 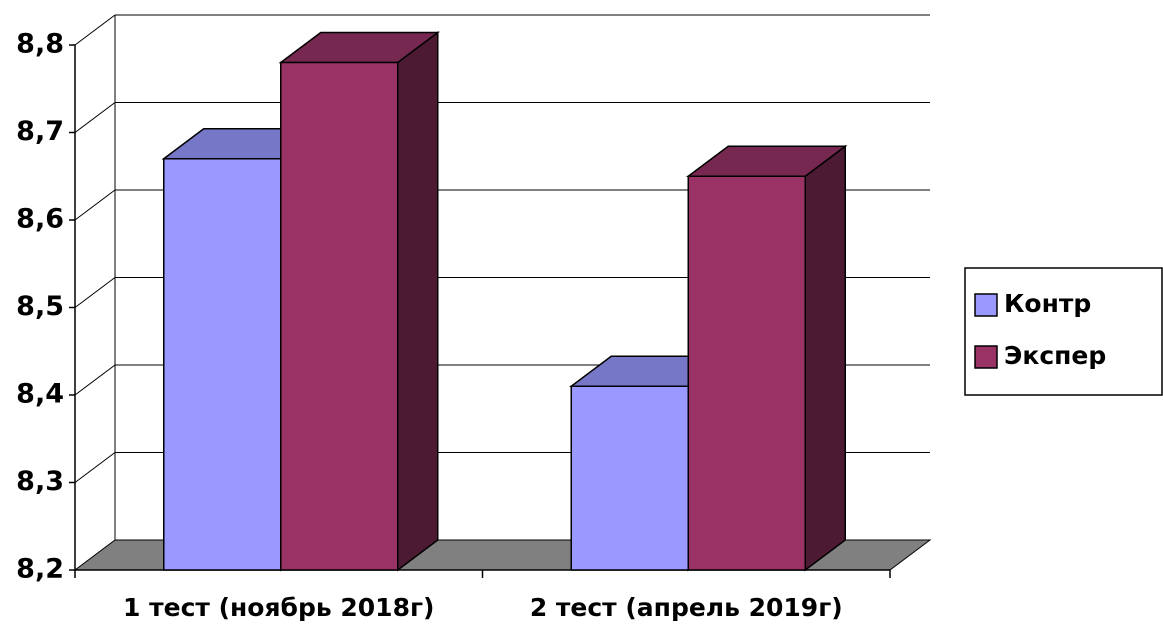 I want to click on y-tick-label: 8,3, so click(x=40, y=481).